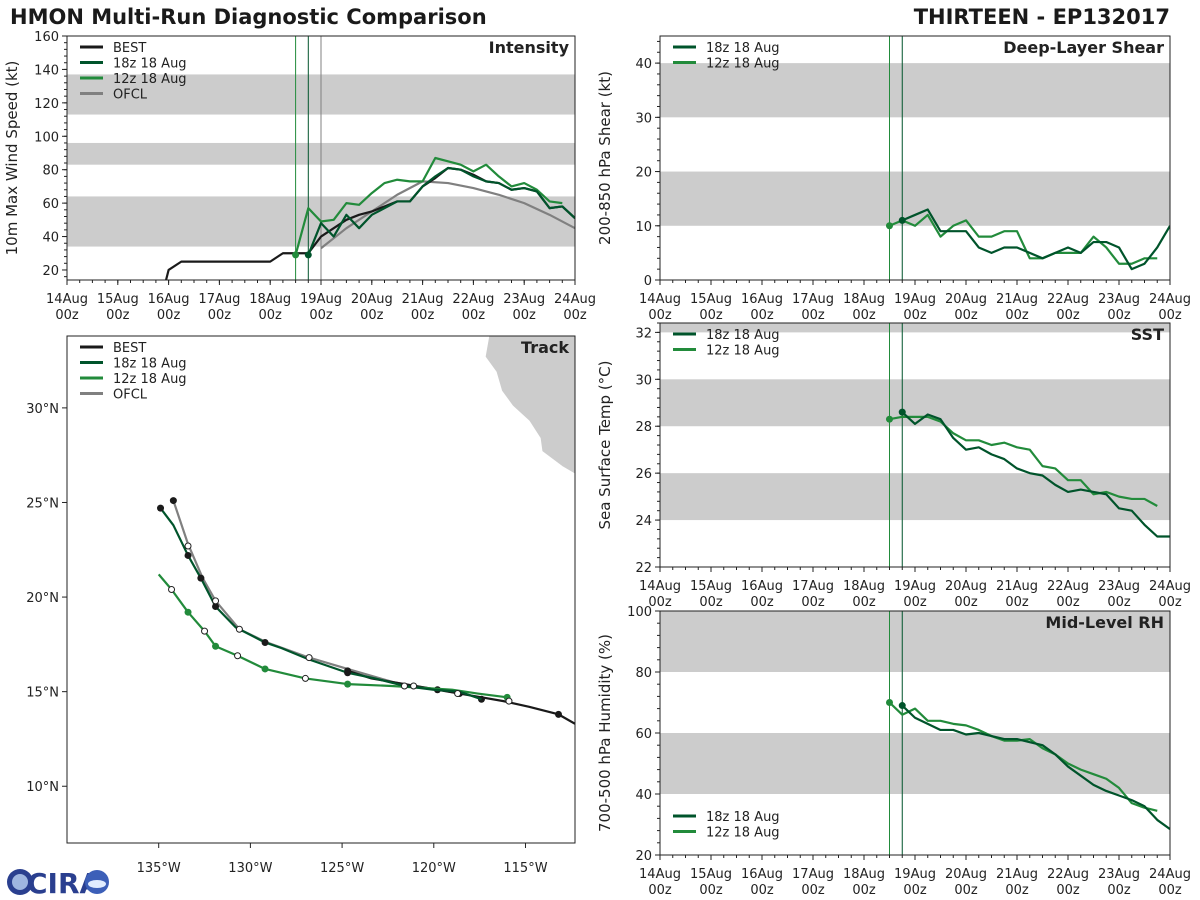  I want to click on sst-xtick-day: 14Aug, so click(660, 586).